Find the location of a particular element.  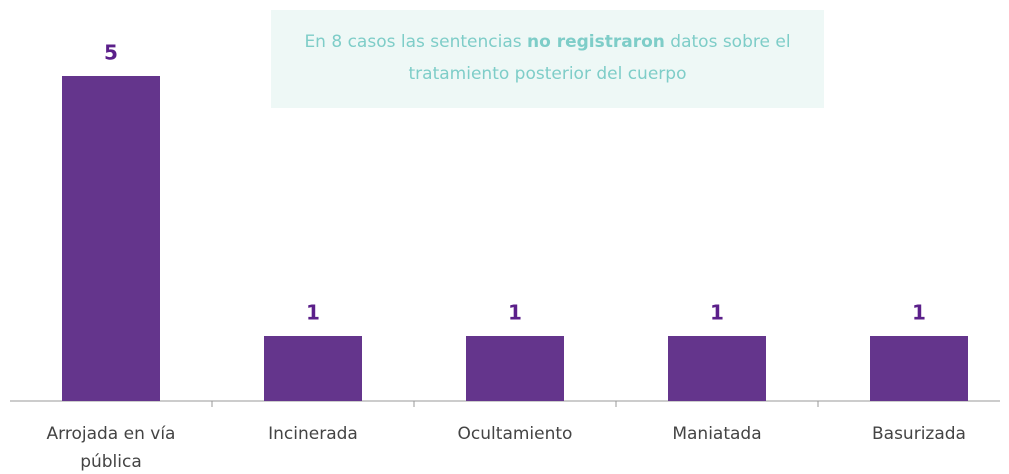

annotation-text: En 8 casos las sentencias is located at coordinates (415, 42).